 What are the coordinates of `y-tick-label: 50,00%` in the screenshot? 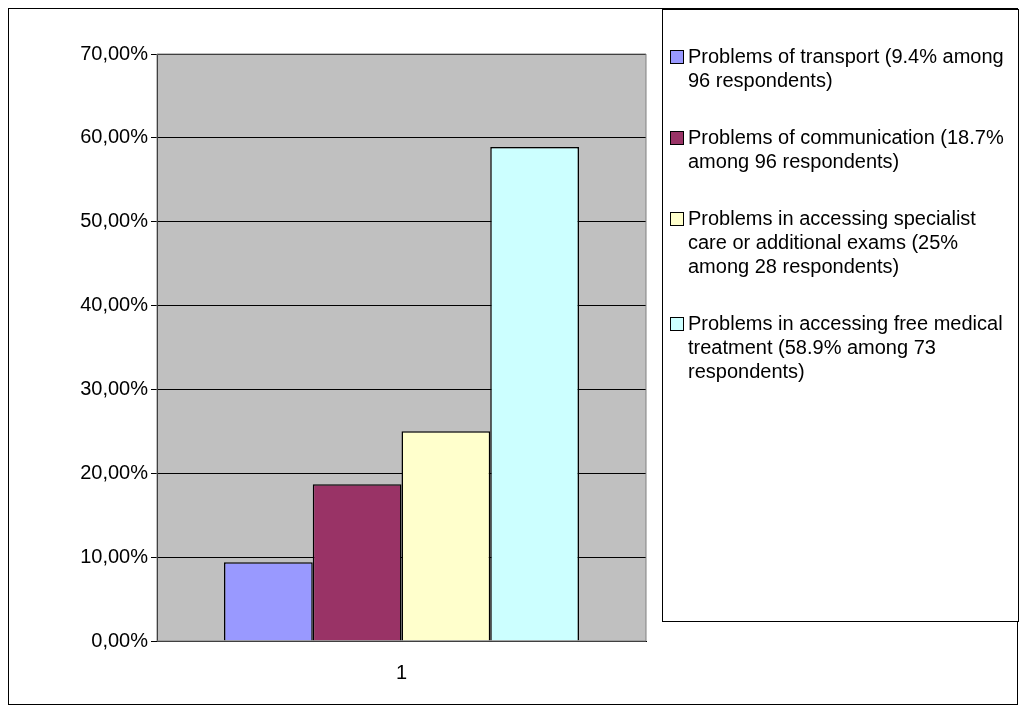 It's located at (114, 220).